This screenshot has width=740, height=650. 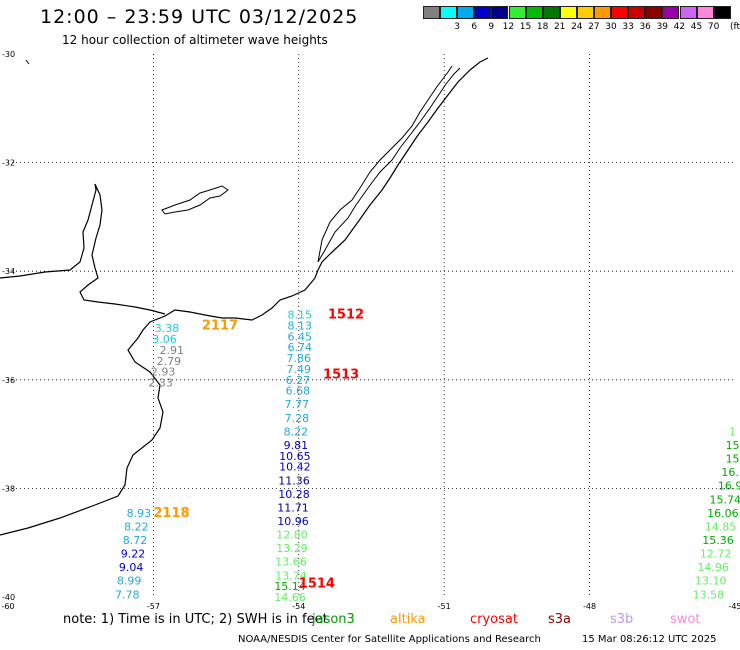 I want to click on wave-height-value: 2.33, so click(x=160, y=383).